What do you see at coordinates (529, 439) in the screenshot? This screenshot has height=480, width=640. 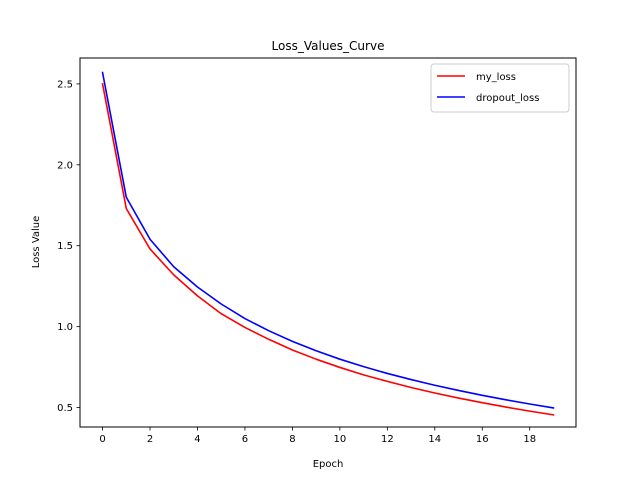 I see `x-tick-label: 18` at bounding box center [529, 439].